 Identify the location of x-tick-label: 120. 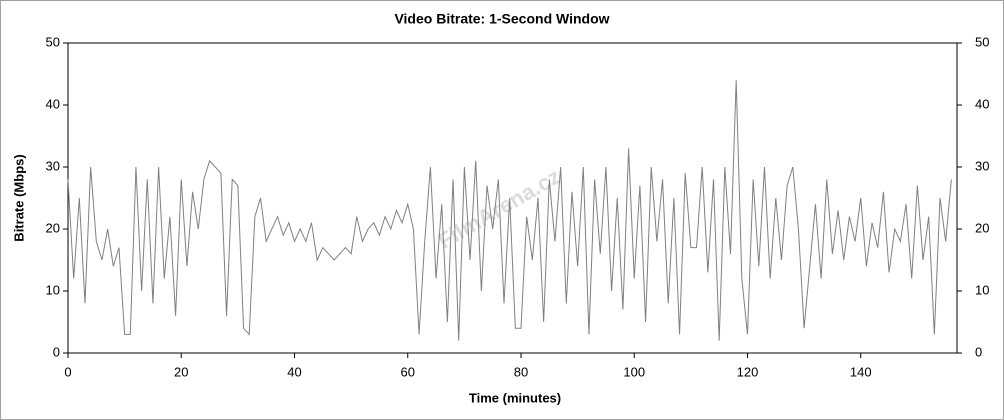
(748, 371).